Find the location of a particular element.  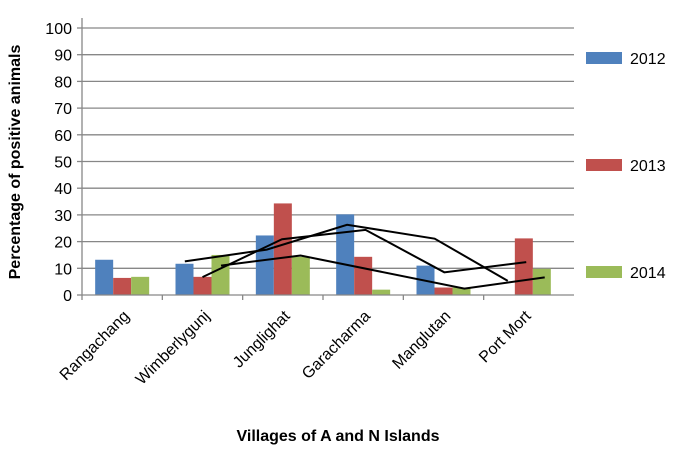

x-tick-label: Junglighat is located at coordinates (262, 339).